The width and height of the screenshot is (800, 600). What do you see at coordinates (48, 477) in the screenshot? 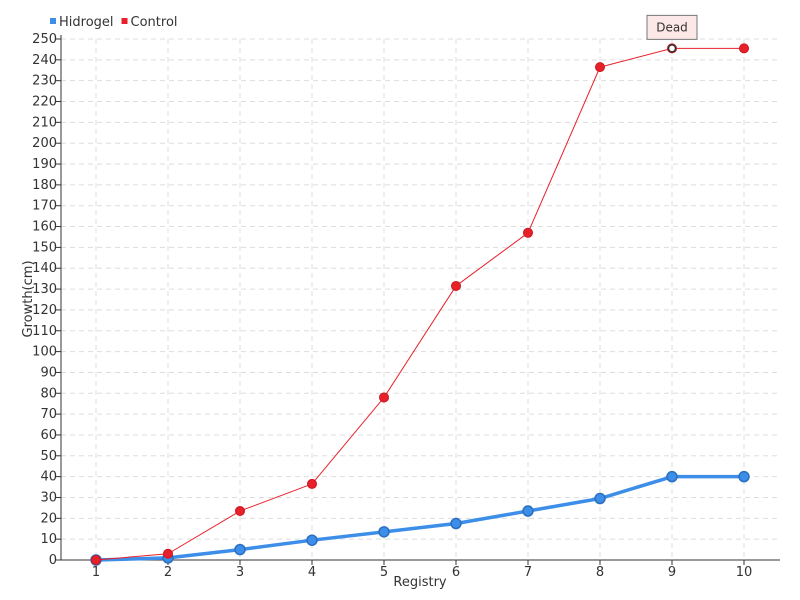
I see `y-tick-label: 40` at bounding box center [48, 477].